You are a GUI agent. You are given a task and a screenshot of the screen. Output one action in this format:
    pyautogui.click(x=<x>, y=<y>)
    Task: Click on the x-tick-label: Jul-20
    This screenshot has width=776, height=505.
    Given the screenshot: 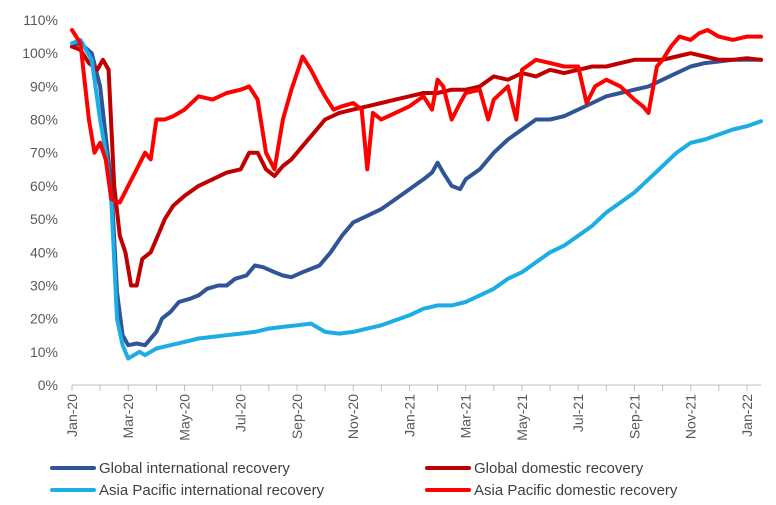 What is the action you would take?
    pyautogui.click(x=241, y=413)
    